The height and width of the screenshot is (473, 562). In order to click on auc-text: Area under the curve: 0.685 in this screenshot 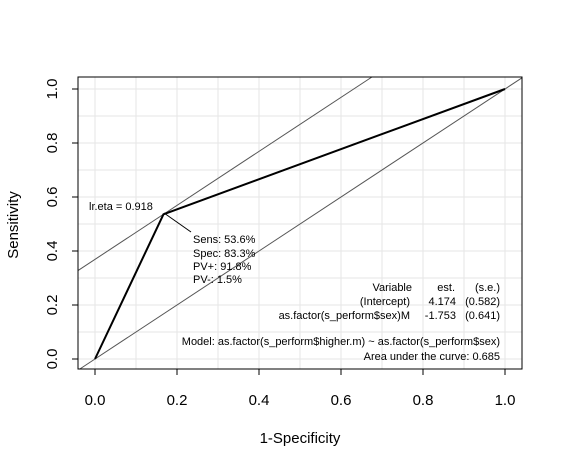, I will do `click(432, 357)`.